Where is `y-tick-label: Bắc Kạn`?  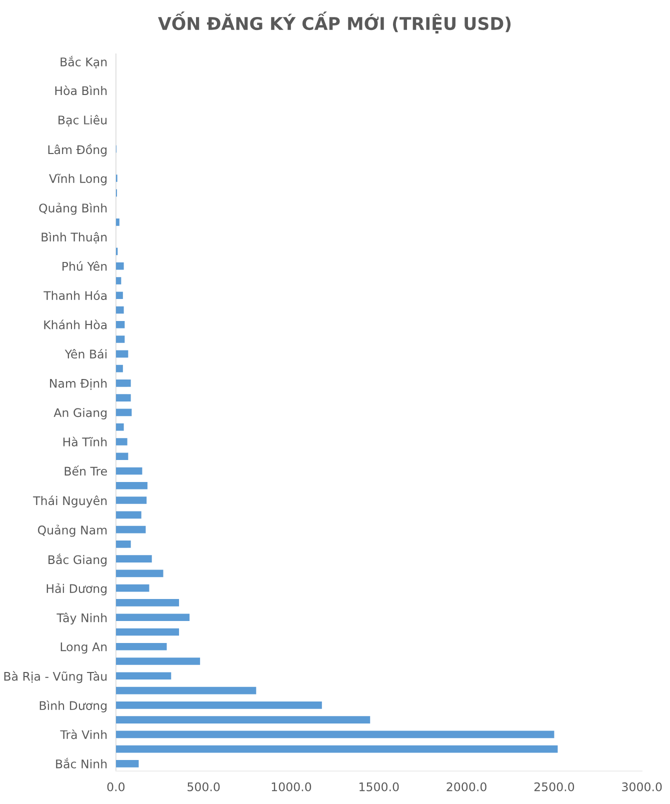 y-tick-label: Bắc Kạn is located at coordinates (83, 62).